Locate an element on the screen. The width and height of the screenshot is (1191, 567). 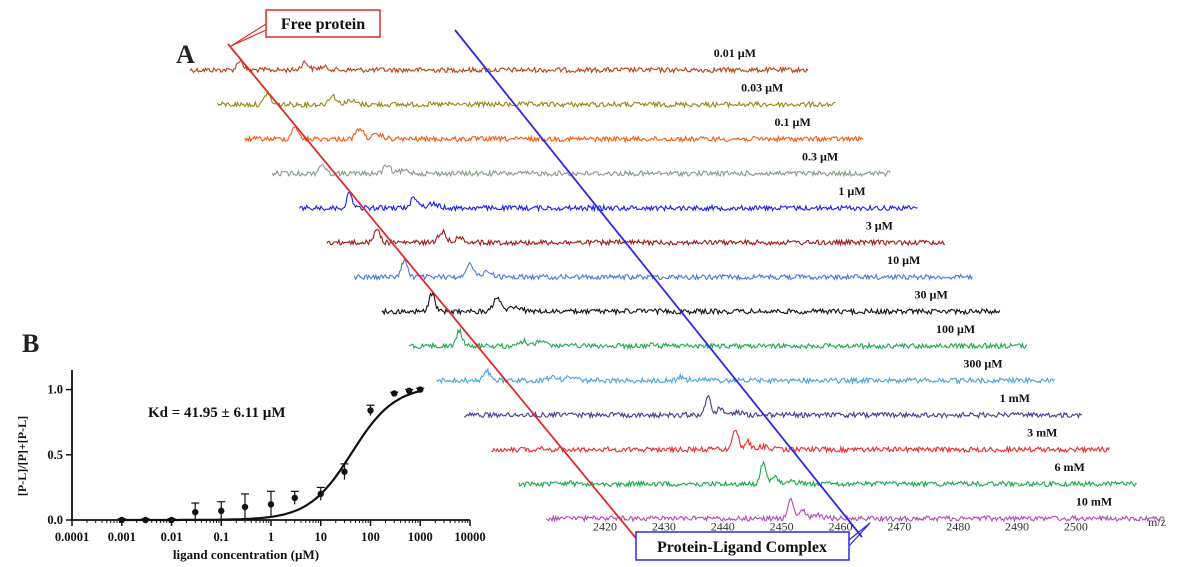
spectrum-trace: 30 µM is located at coordinates (691, 302).